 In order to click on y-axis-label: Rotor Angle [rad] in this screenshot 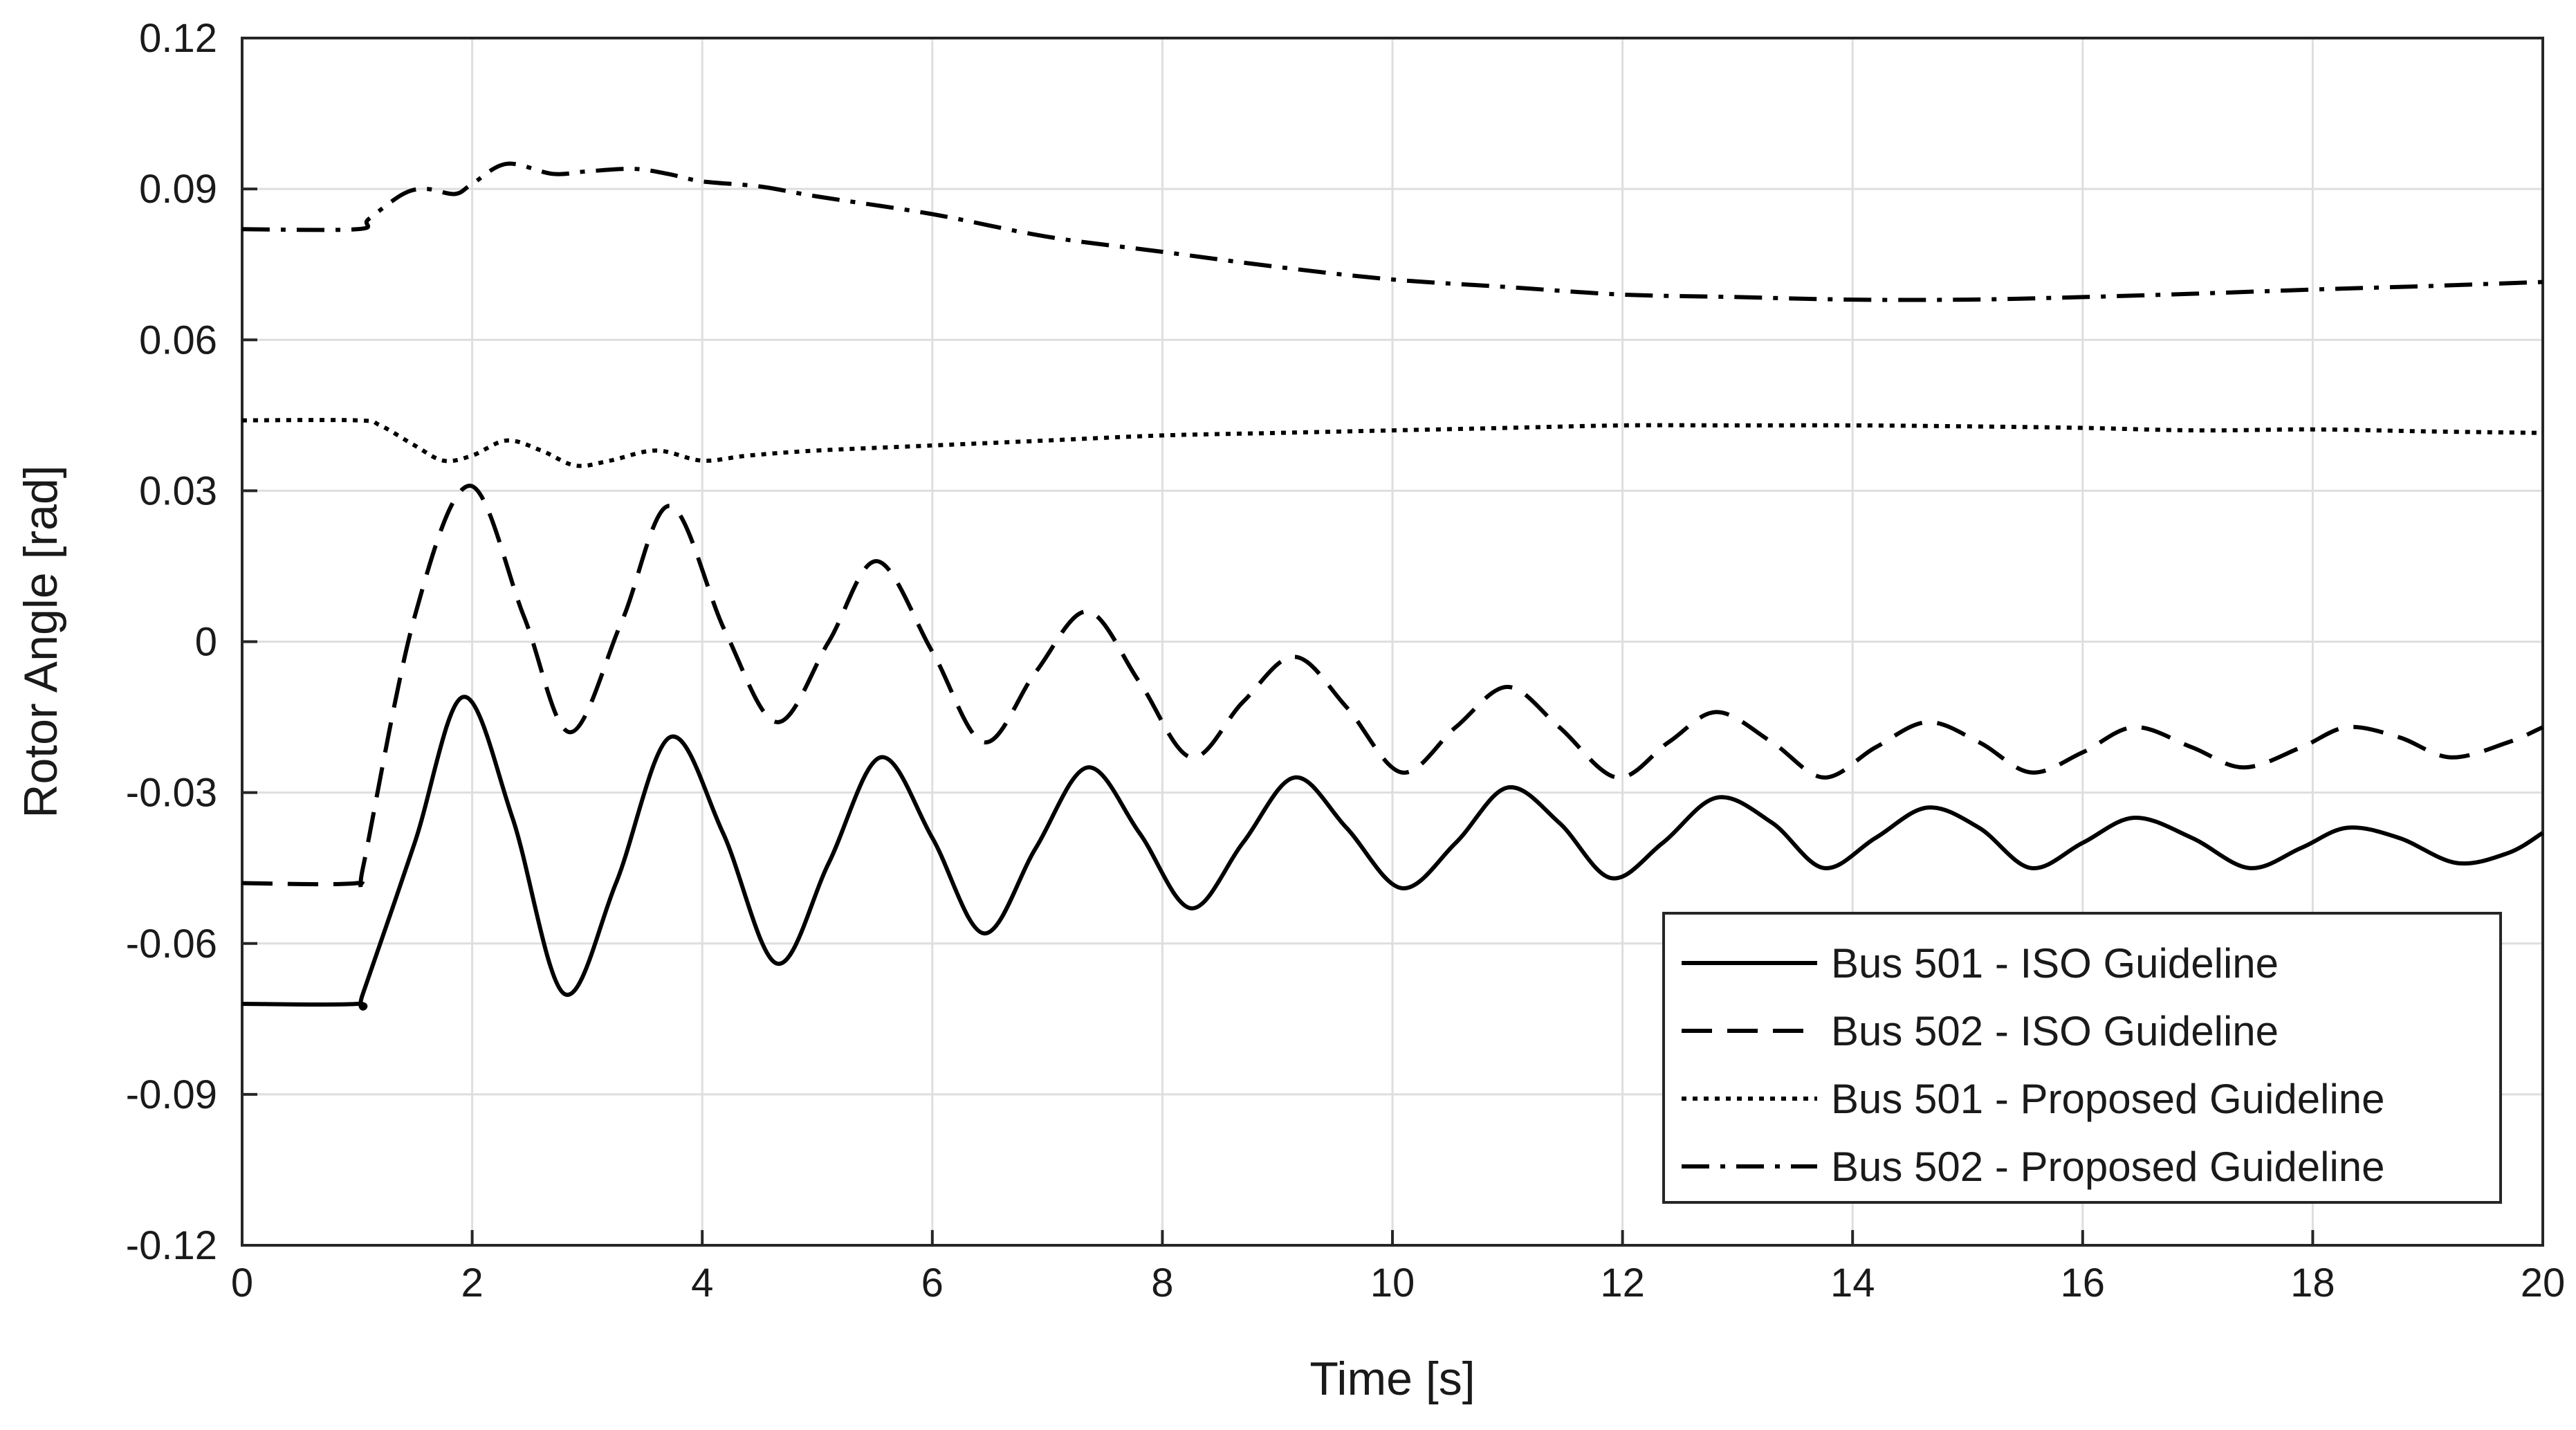, I will do `click(41, 641)`.